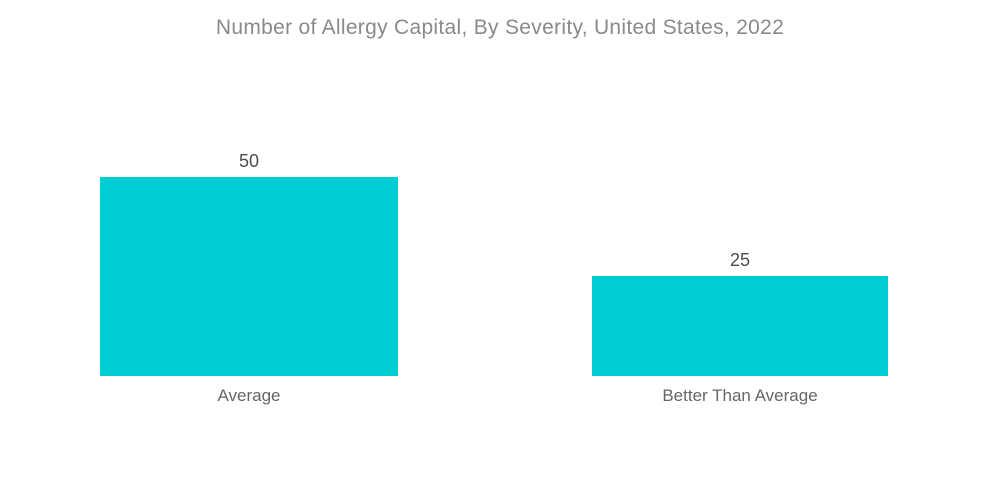 This screenshot has height=504, width=1000. Describe the element at coordinates (249, 161) in the screenshot. I see `bar-value-label: 50` at that location.